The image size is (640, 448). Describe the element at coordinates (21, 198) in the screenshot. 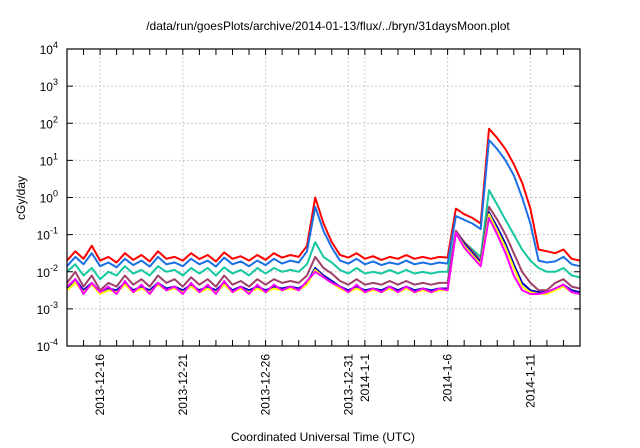

I see `y-axis-label: cGy/day` at that location.